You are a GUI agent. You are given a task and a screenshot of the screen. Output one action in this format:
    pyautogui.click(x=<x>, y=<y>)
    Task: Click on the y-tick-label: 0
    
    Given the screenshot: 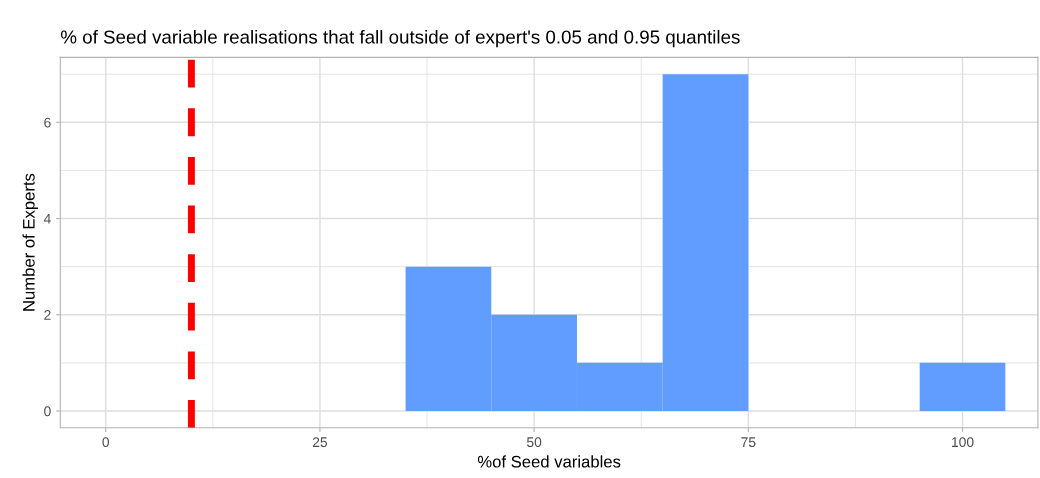 What is the action you would take?
    pyautogui.click(x=47, y=411)
    